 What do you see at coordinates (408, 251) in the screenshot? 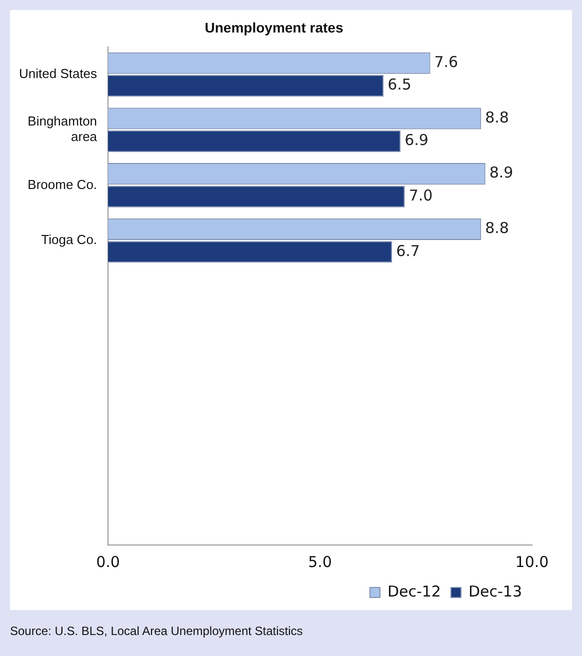
I see `data-label: 6.7` at bounding box center [408, 251].